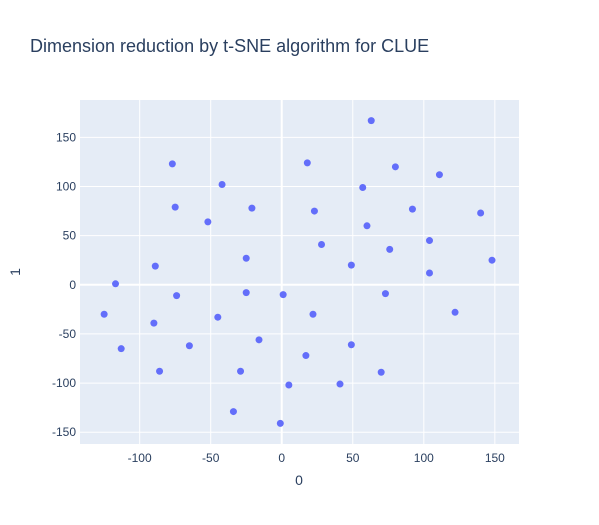 The width and height of the screenshot is (599, 525). I want to click on x-axis-label: 0, so click(299, 480).